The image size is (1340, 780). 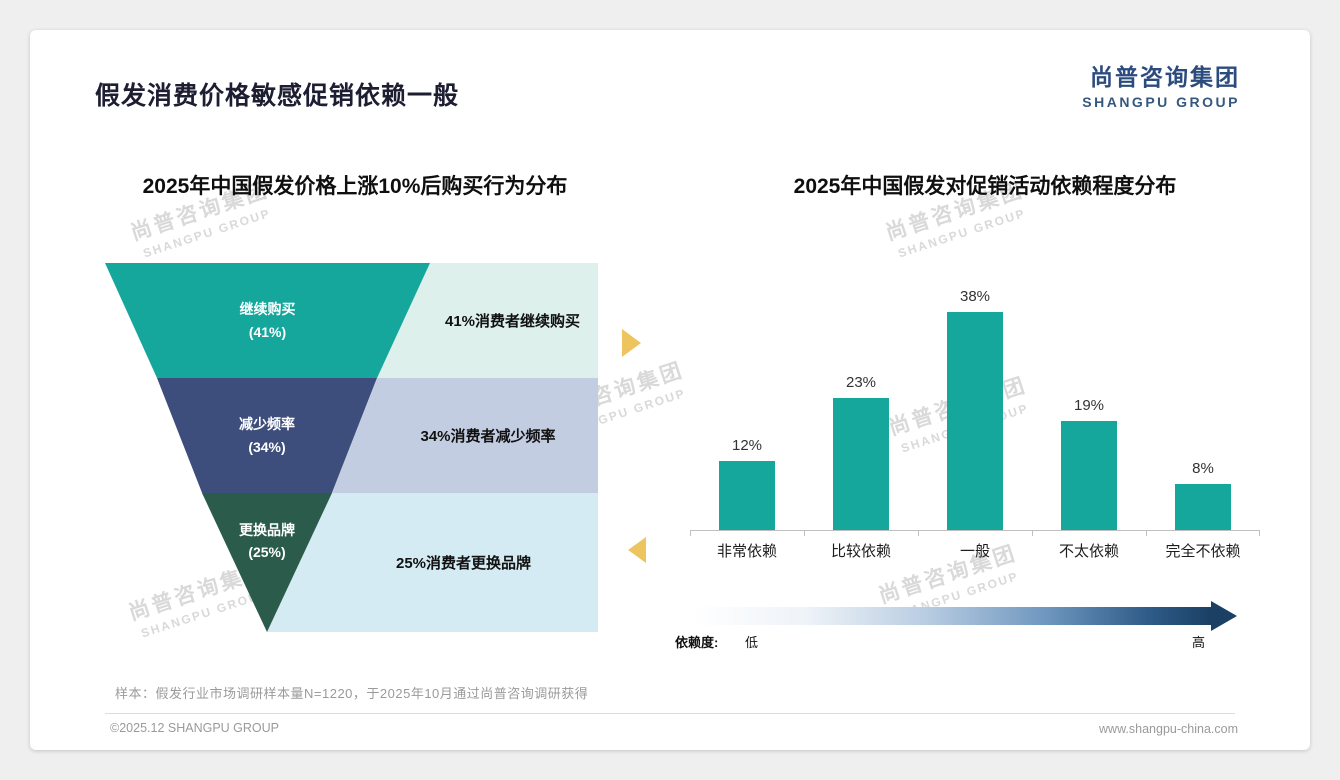 I want to click on funnel-stage-pct: (25%), so click(x=267, y=552).